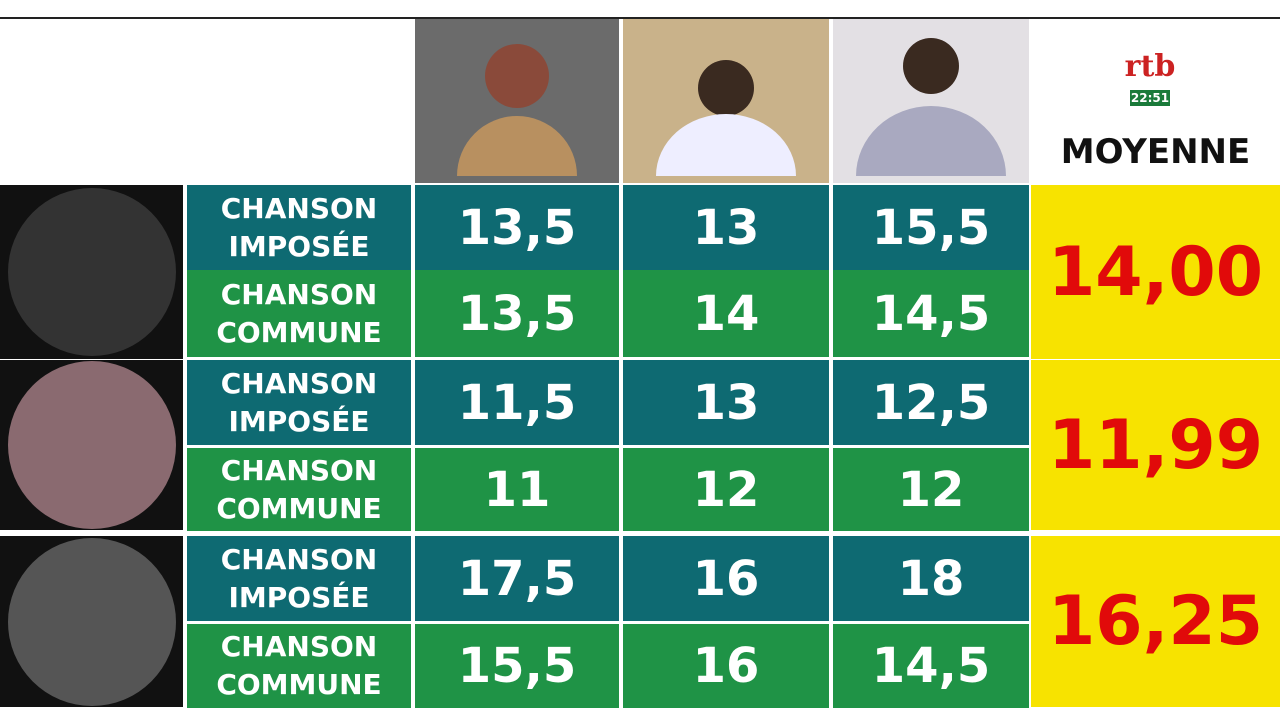  I want to click on average-cell: 14,00, so click(1155, 272).